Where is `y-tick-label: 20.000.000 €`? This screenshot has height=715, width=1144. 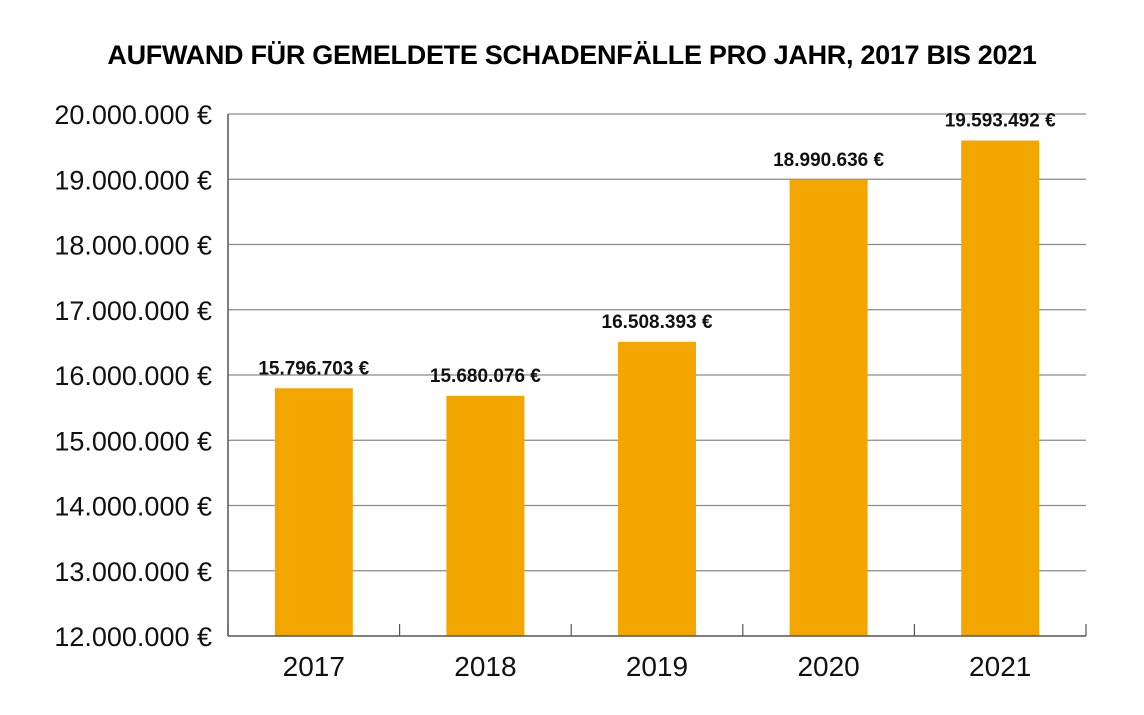 y-tick-label: 20.000.000 € is located at coordinates (133, 115).